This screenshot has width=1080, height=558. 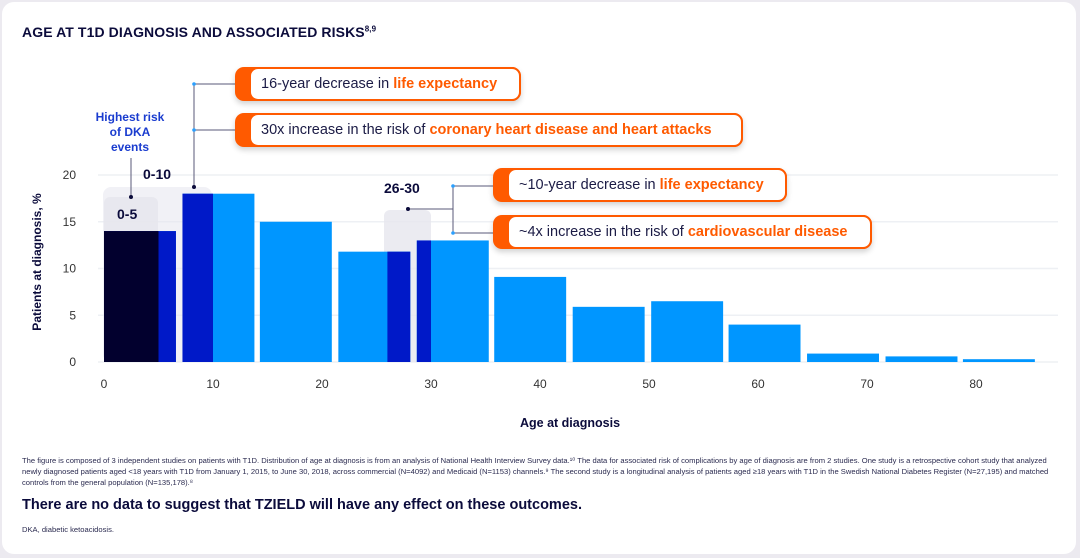 I want to click on x-tick-label: 40, so click(x=540, y=384).